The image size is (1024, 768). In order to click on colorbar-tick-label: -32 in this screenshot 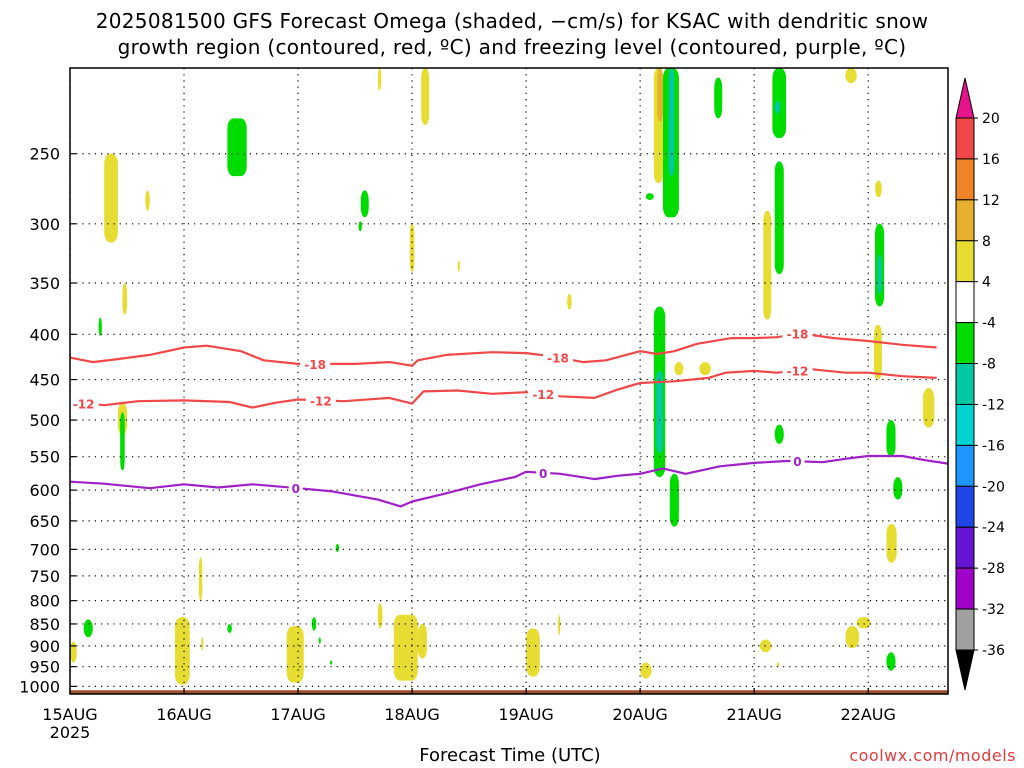, I will do `click(993, 610)`.